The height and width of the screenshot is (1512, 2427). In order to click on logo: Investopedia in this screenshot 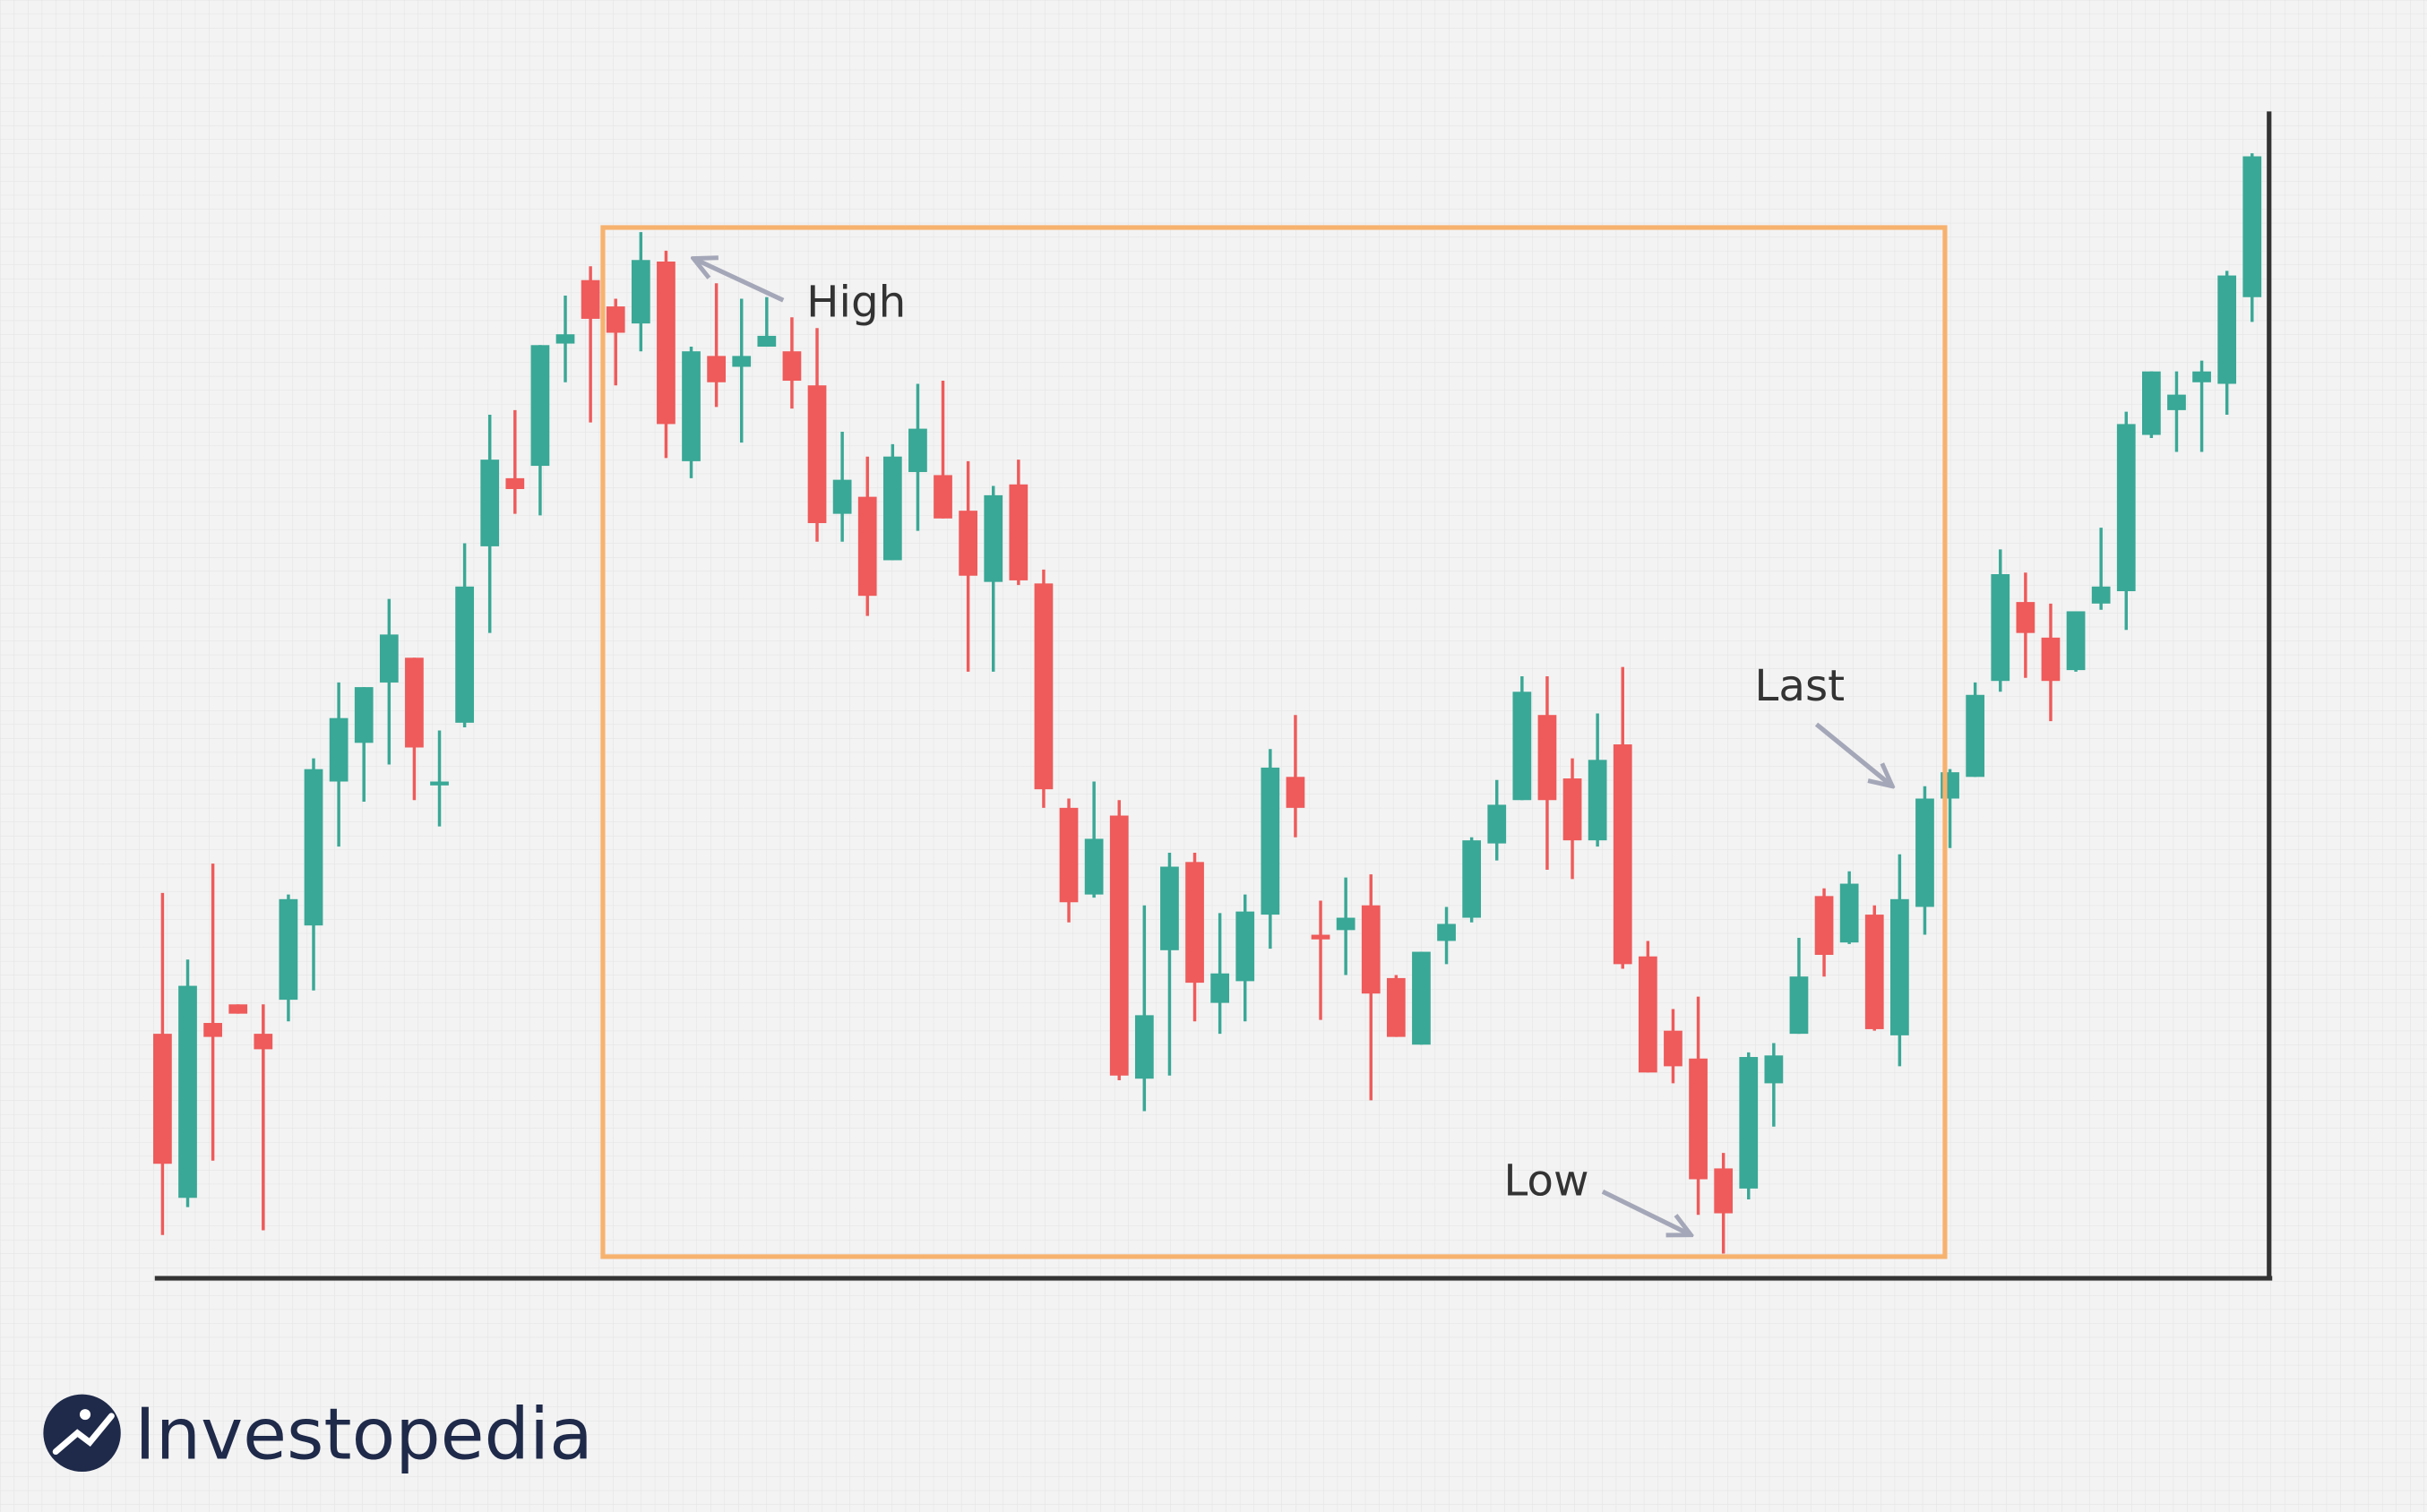, I will do `click(318, 1435)`.